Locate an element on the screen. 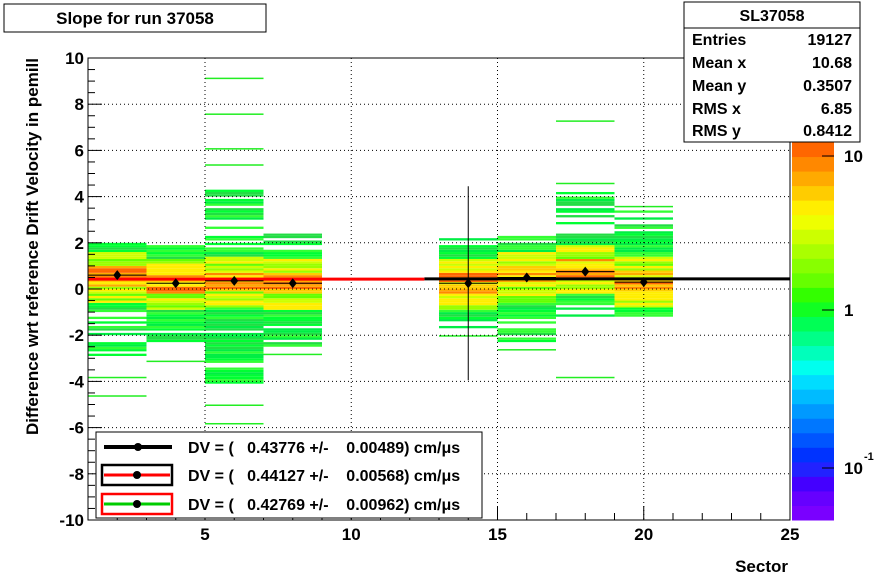 The image size is (878, 578). x-tick-label: 10 is located at coordinates (351, 534).